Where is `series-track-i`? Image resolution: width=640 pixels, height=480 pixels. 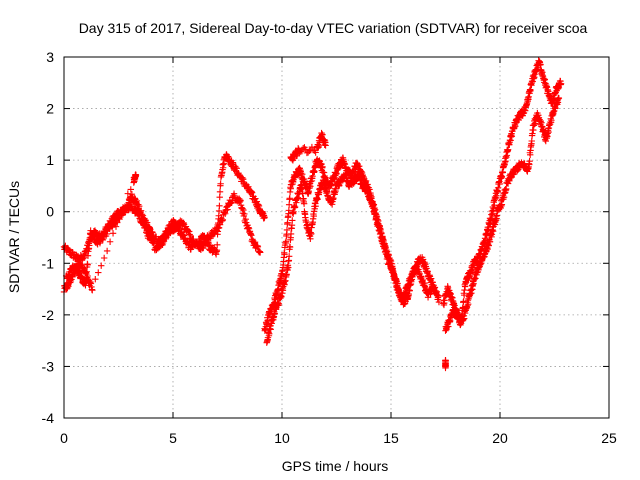
series-track-i is located at coordinates (445, 364).